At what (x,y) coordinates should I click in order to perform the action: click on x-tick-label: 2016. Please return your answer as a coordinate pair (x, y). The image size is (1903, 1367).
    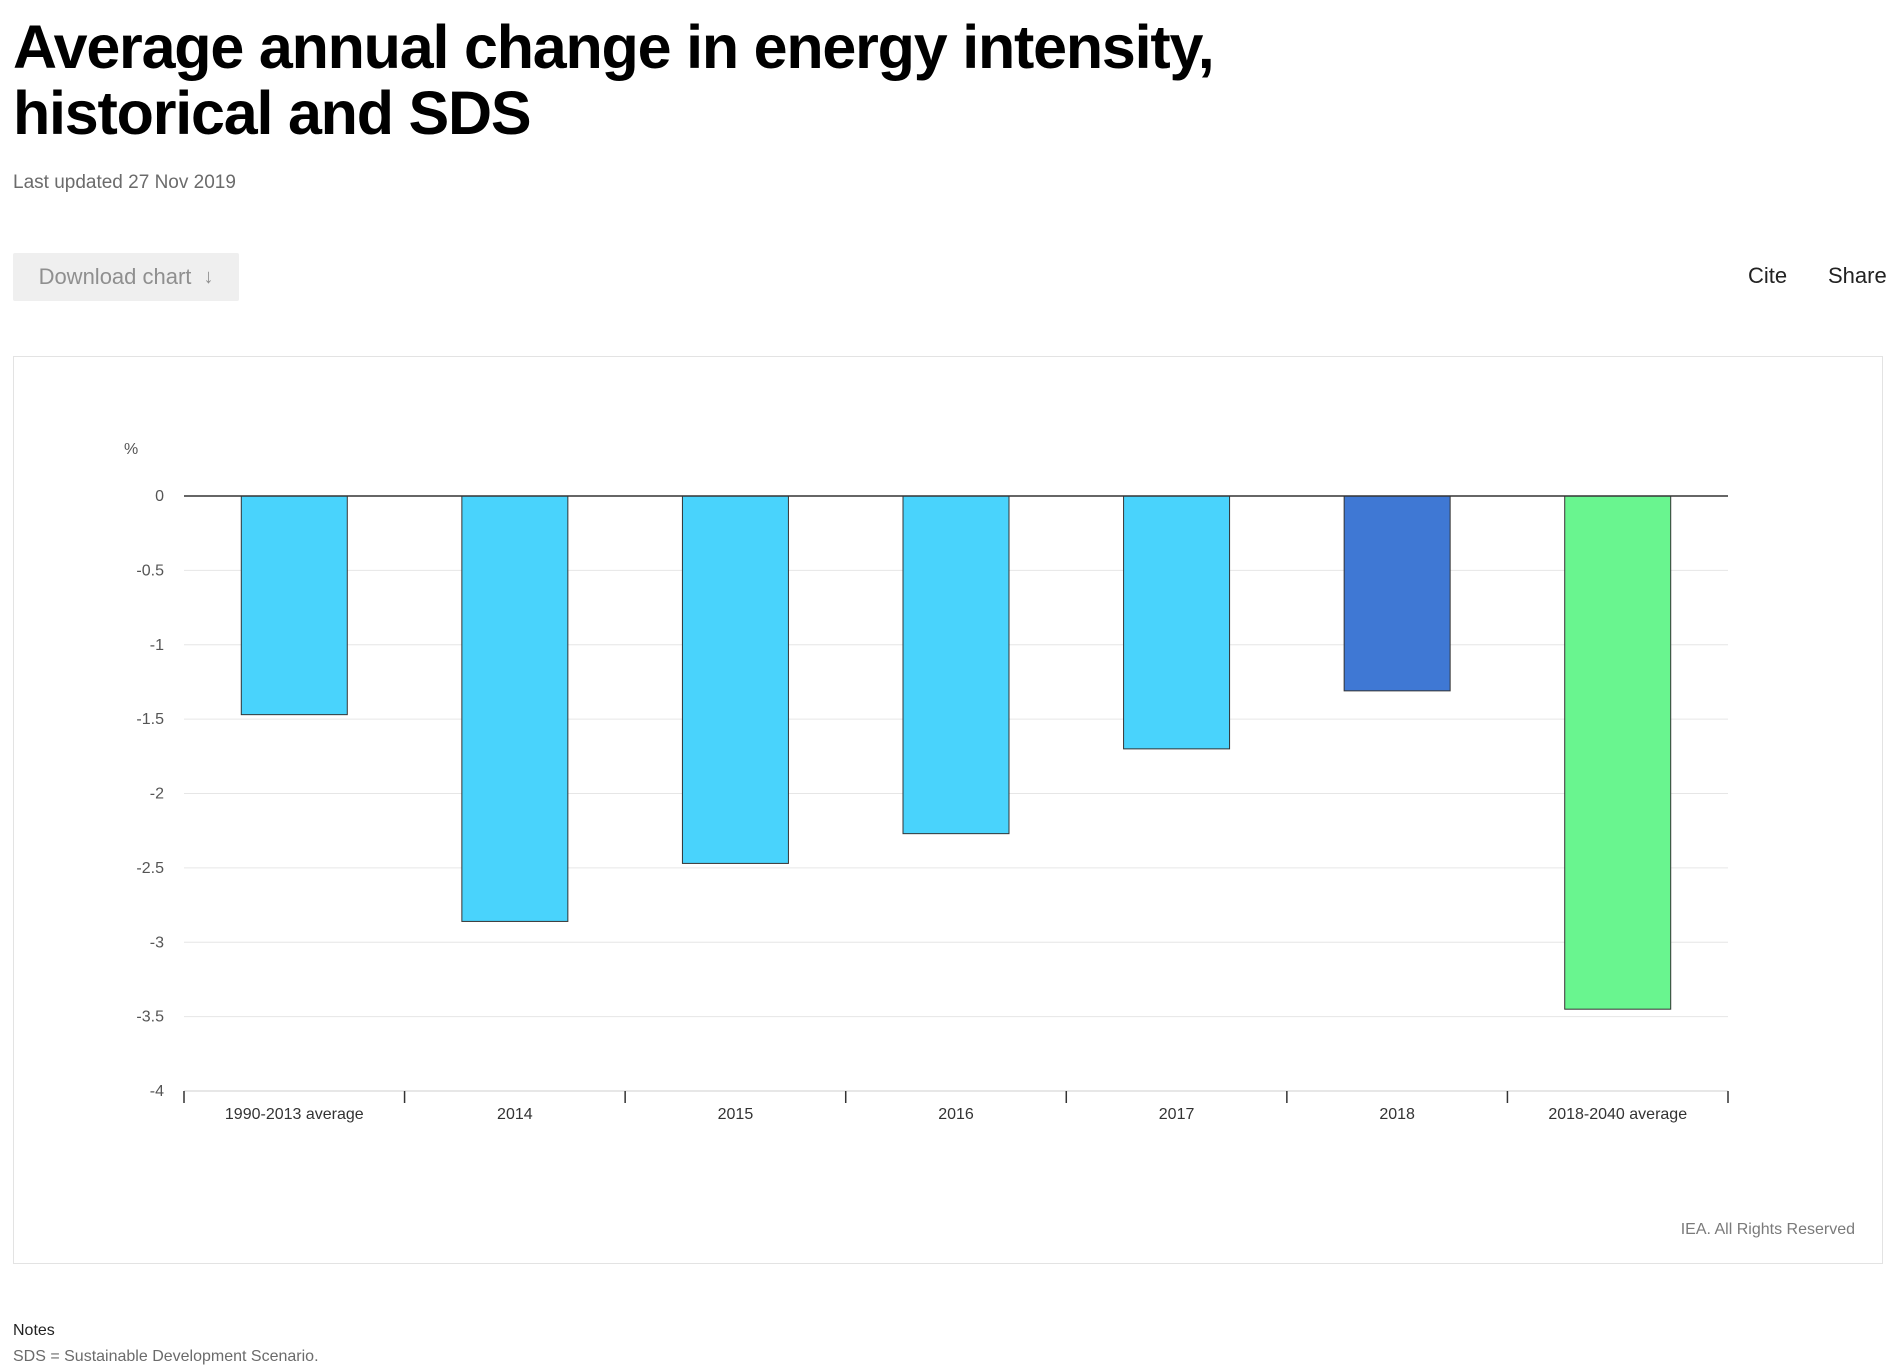
    Looking at the image, I should click on (956, 1114).